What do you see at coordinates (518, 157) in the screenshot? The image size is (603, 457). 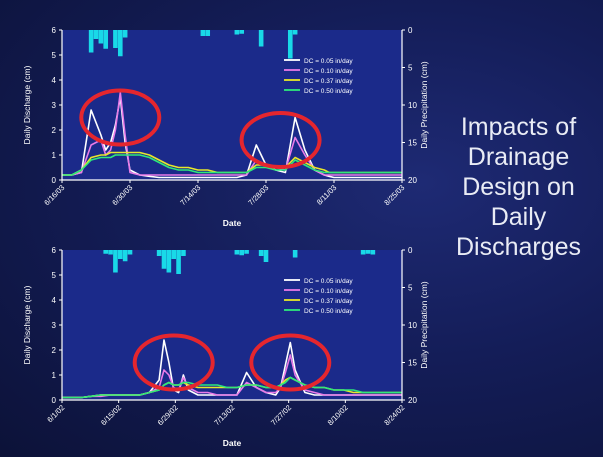 I see `slide-title-line: Drainage` at bounding box center [518, 157].